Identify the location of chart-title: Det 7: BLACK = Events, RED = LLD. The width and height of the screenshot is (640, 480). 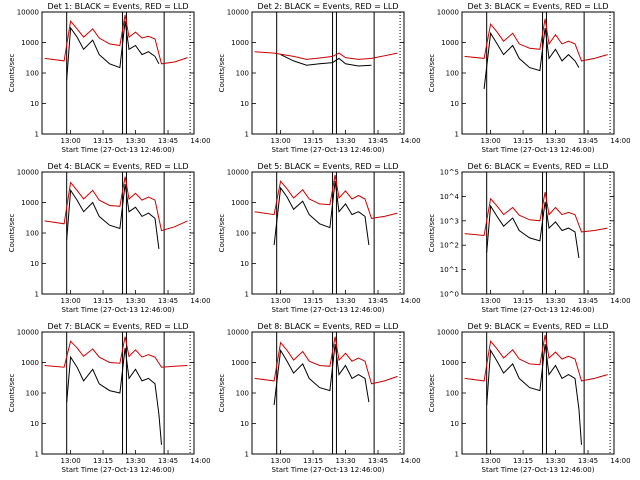
(118, 326).